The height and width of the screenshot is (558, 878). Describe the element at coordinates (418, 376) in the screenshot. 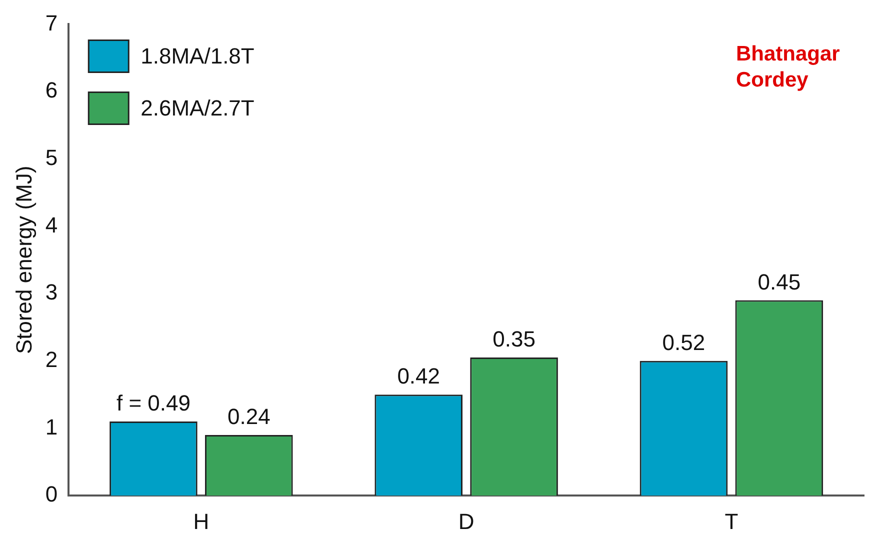

I see `annotation: 0.42` at that location.